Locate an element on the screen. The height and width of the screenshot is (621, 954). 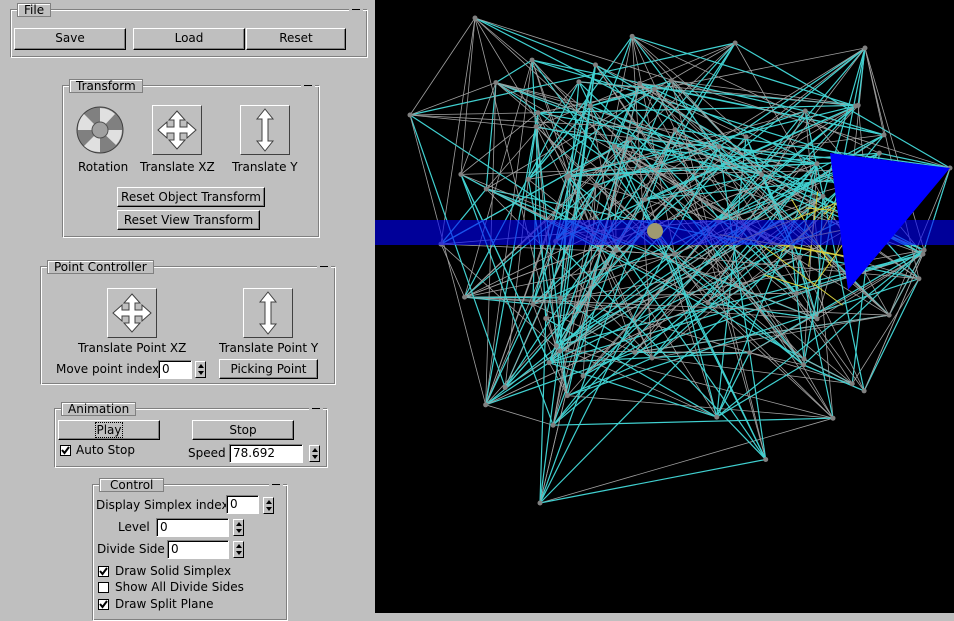
field-label: Move point index is located at coordinates (107, 369).